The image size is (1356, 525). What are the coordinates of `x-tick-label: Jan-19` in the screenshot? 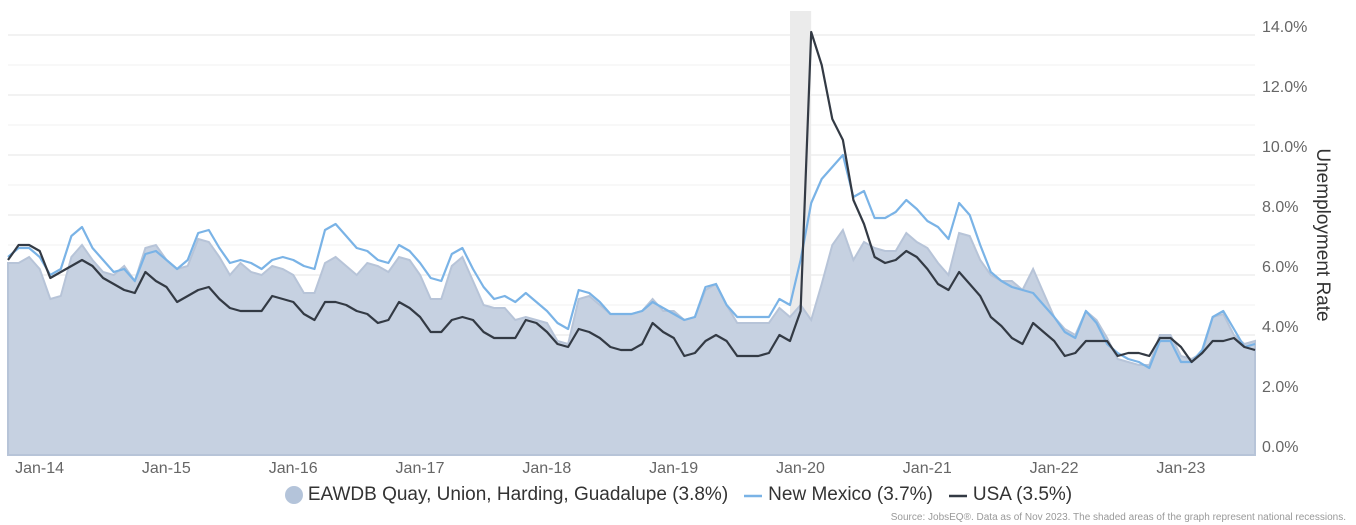 It's located at (673, 468).